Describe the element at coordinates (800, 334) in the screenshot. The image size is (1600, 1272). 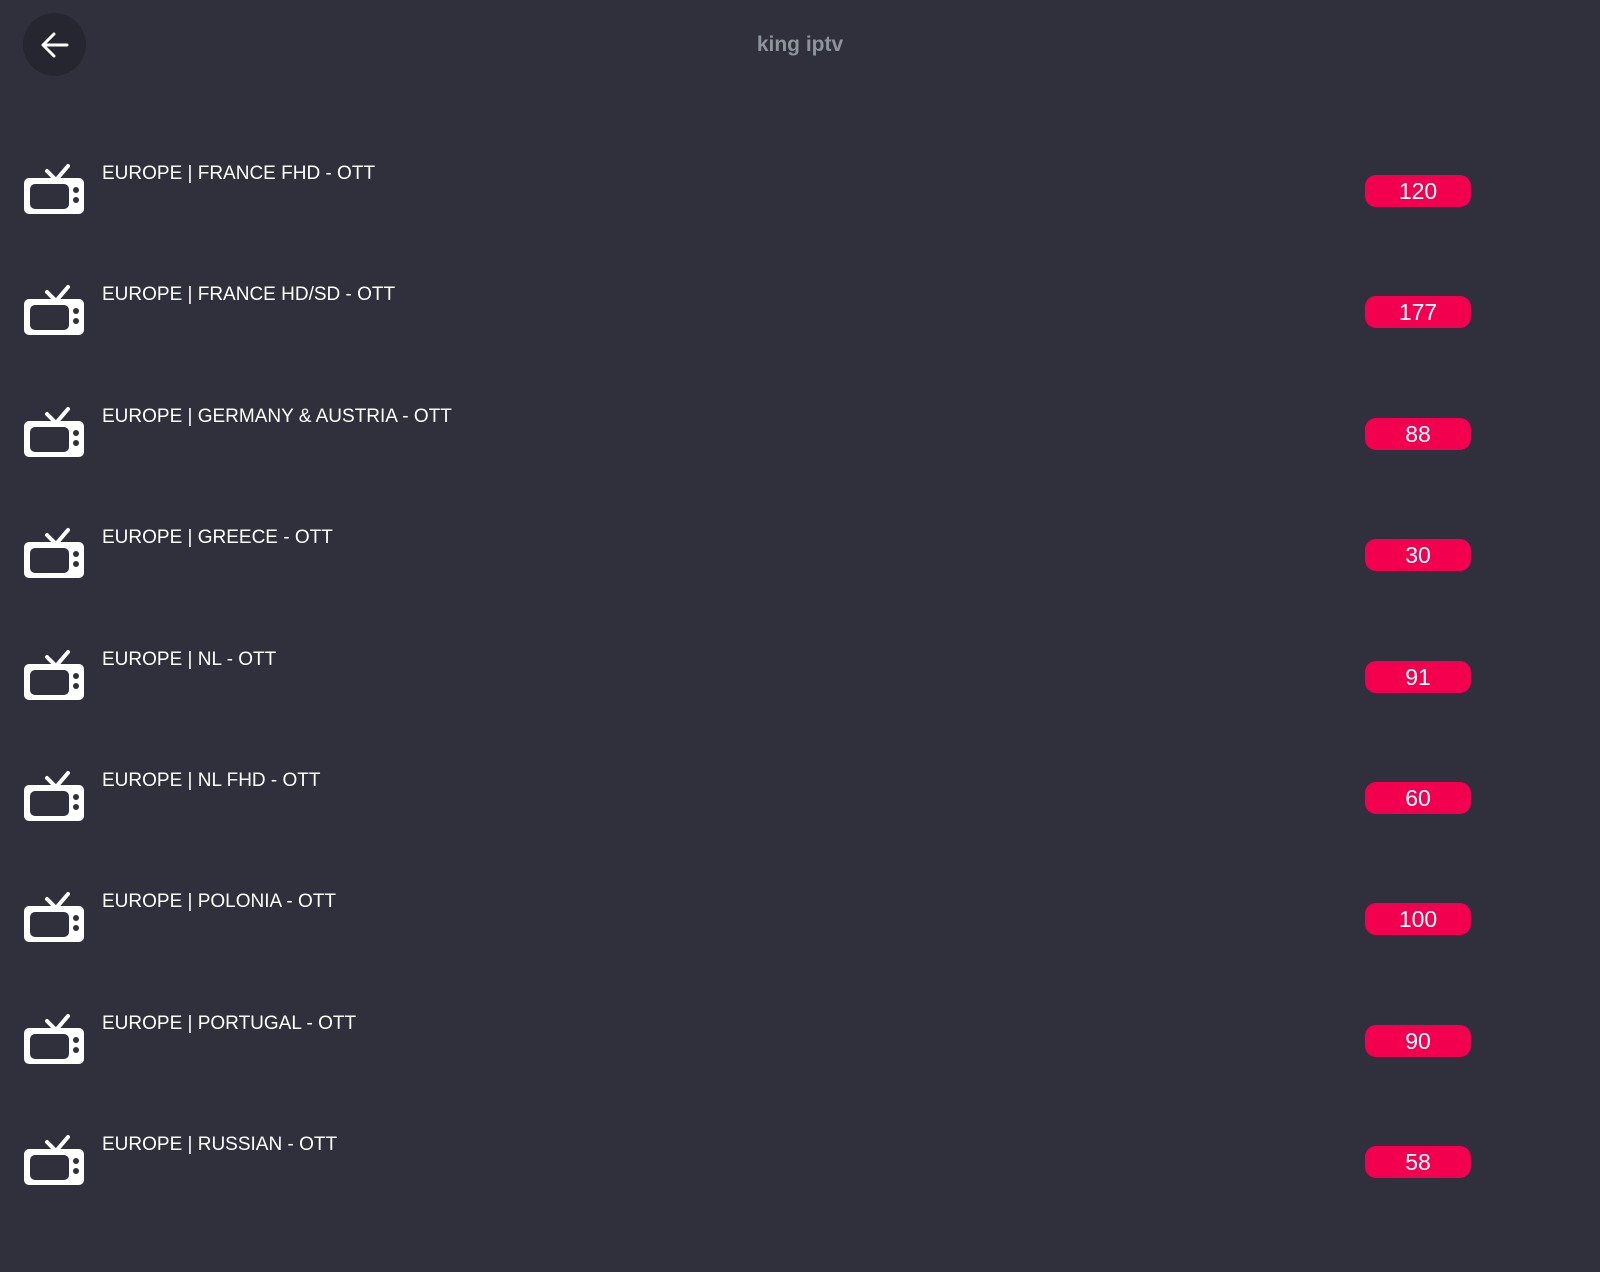
I see `category-row: EUROPE | FRANCE HD/SD - OTT 177` at that location.